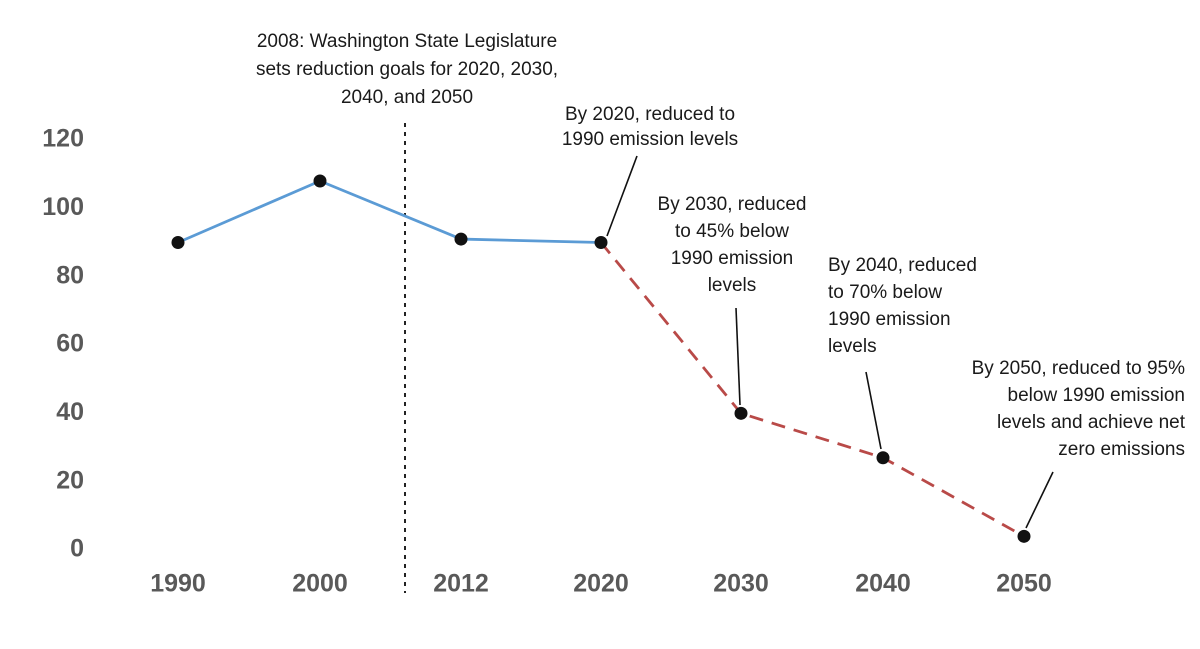  I want to click on y-tick-label: 60, so click(70, 344).